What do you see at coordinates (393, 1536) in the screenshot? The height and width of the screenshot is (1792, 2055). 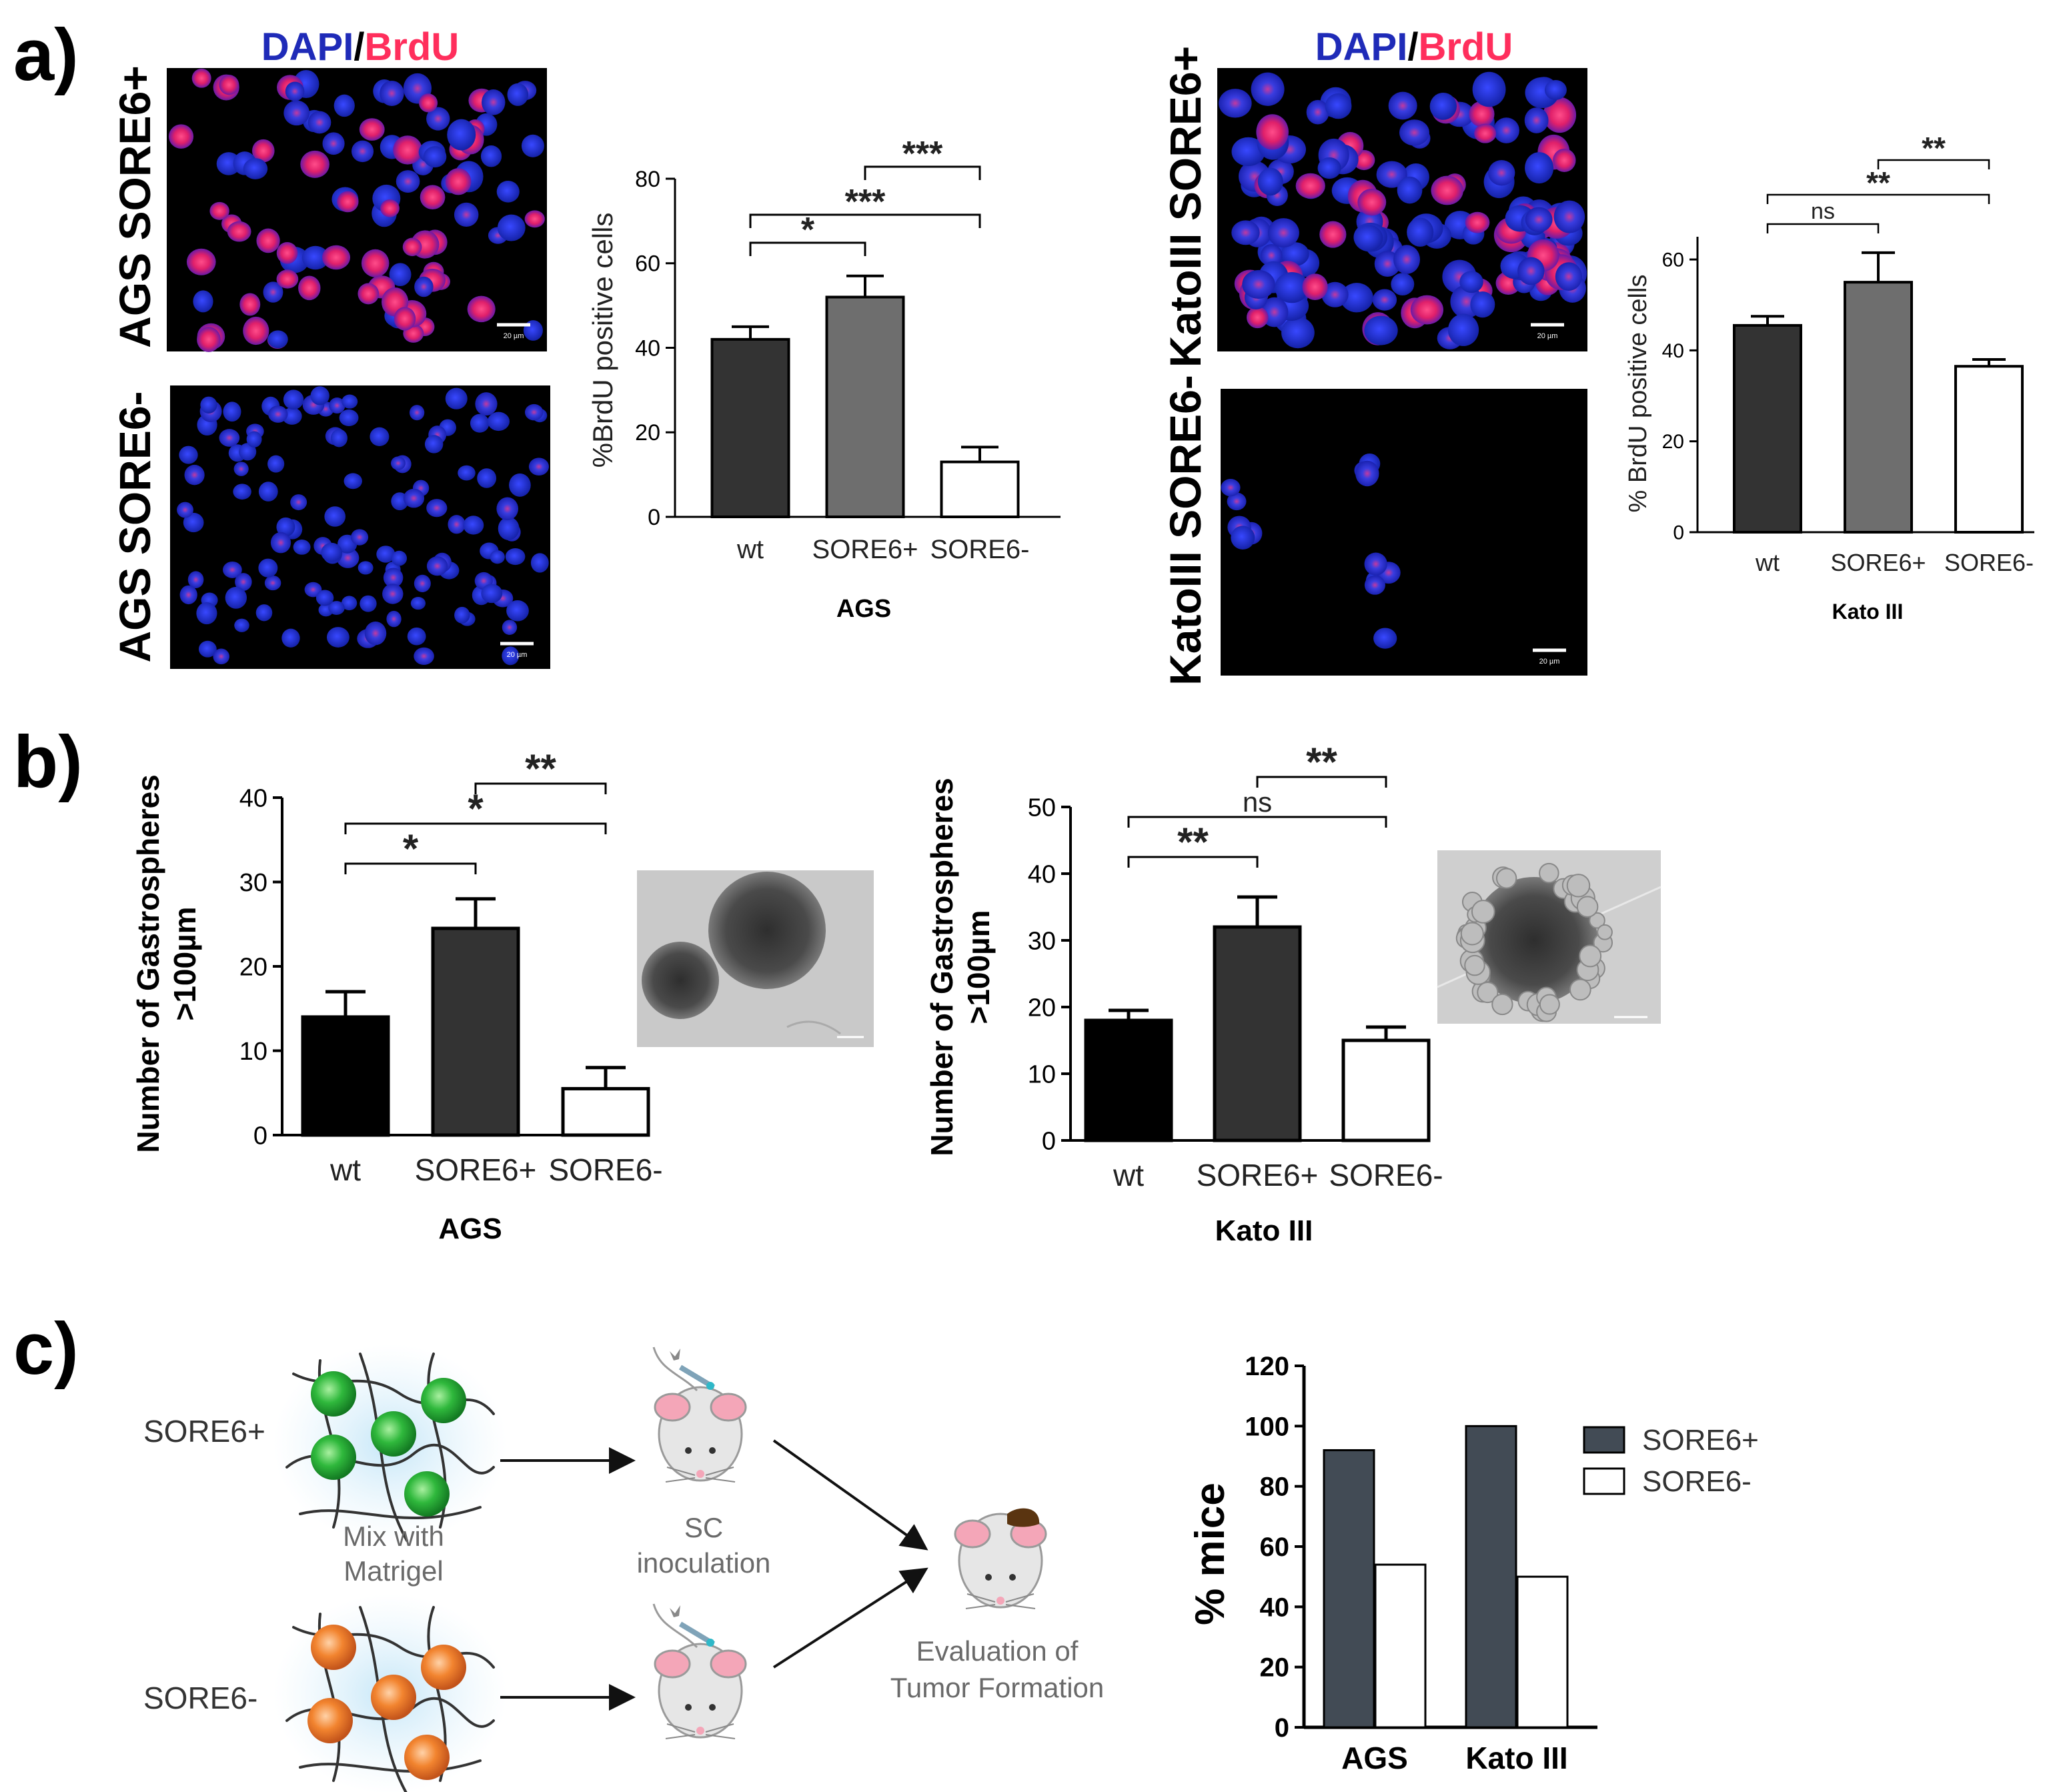 I see `label-mix-line1: Mix with` at bounding box center [393, 1536].